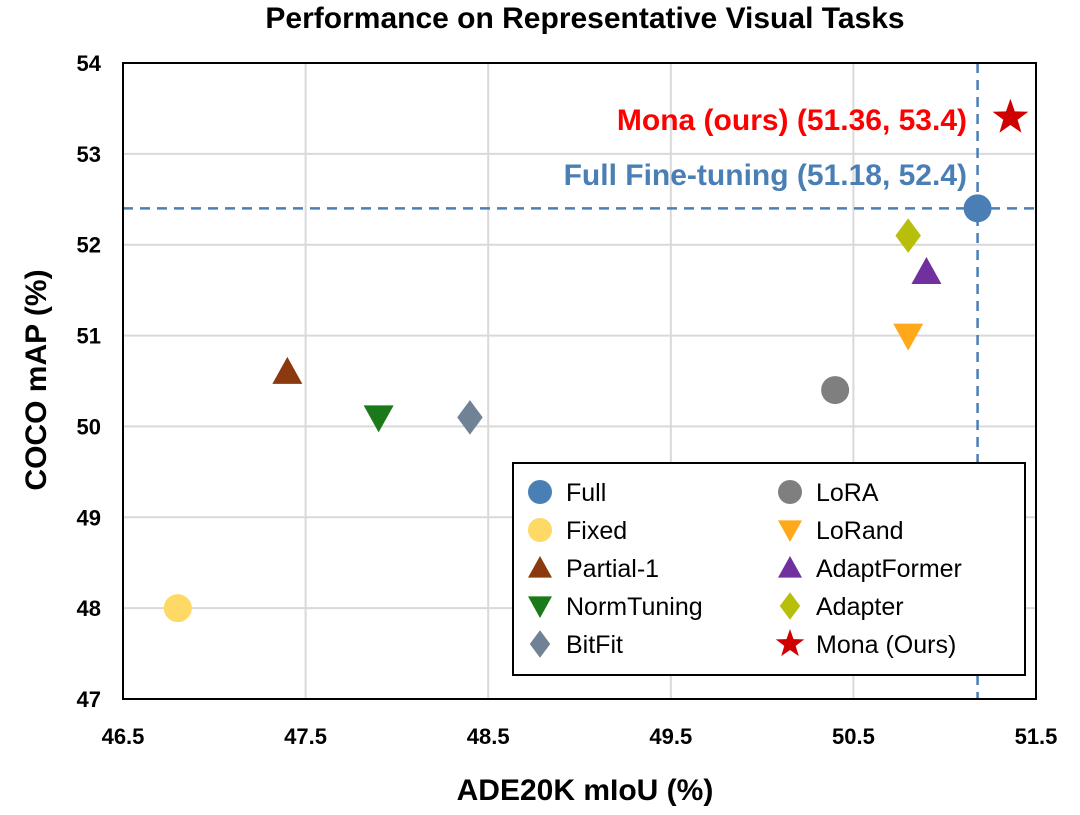 Image resolution: width=1080 pixels, height=815 pixels. Describe the element at coordinates (89, 336) in the screenshot. I see `y-tick-label: 51` at that location.